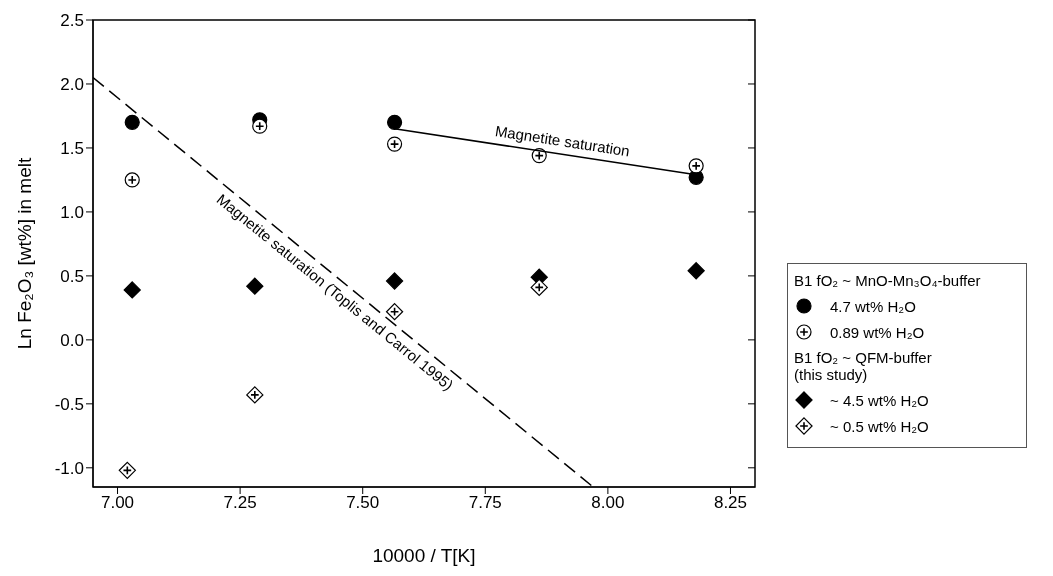  What do you see at coordinates (424, 556) in the screenshot?
I see `x-axis-title: 10000 / T[K]` at bounding box center [424, 556].